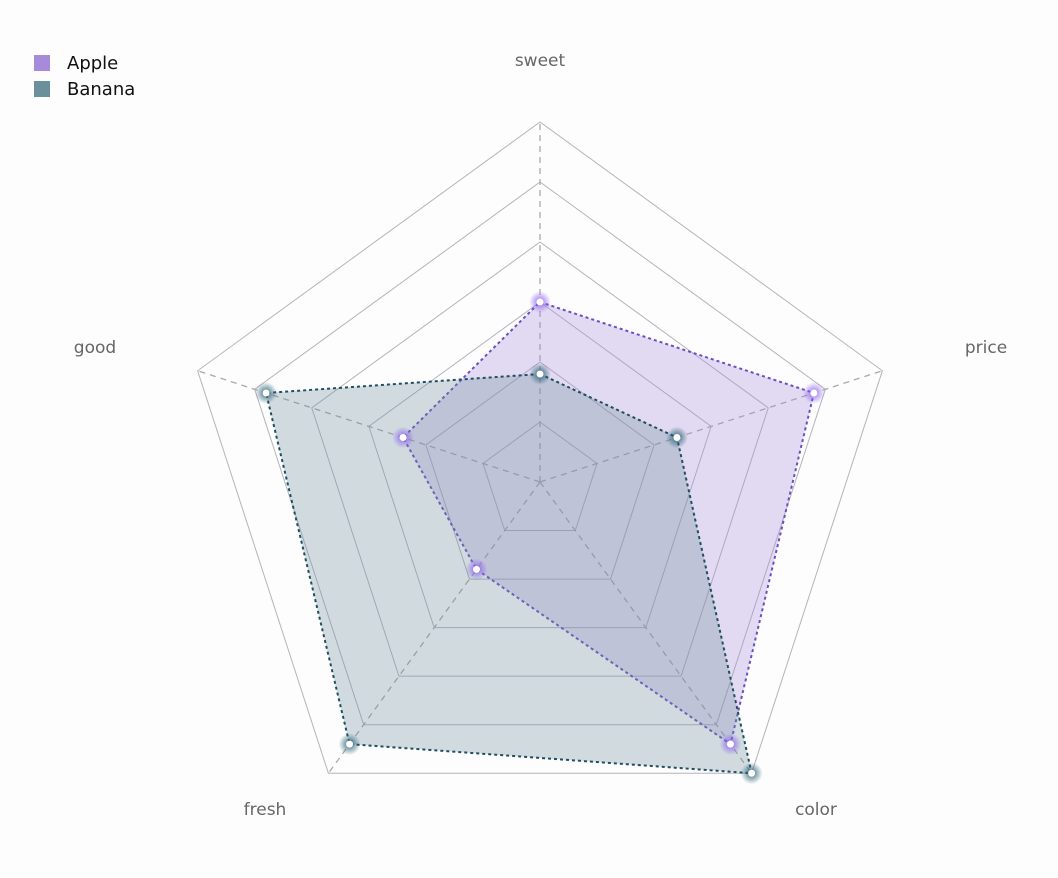 The image size is (1058, 878). I want to click on legend-label-apple: Apple, so click(93, 63).